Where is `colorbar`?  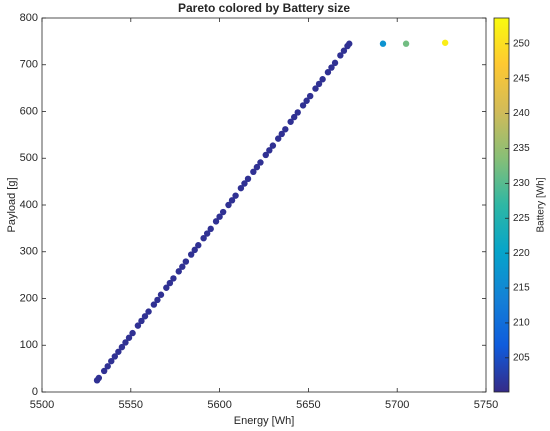
colorbar is located at coordinates (501, 205).